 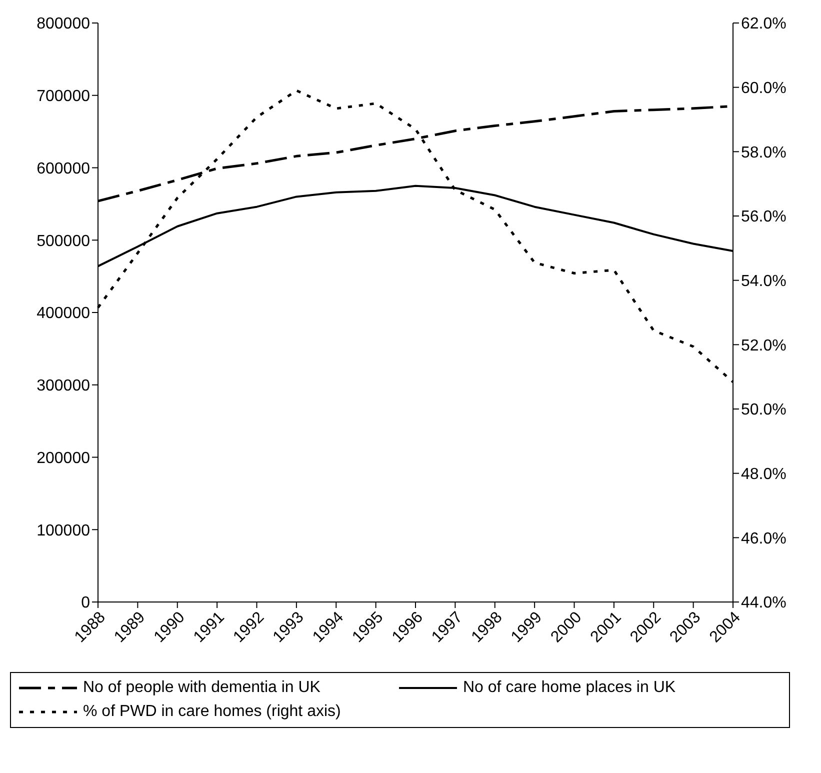 What do you see at coordinates (63, 24) in the screenshot?
I see `y-tick-label: 800000` at bounding box center [63, 24].